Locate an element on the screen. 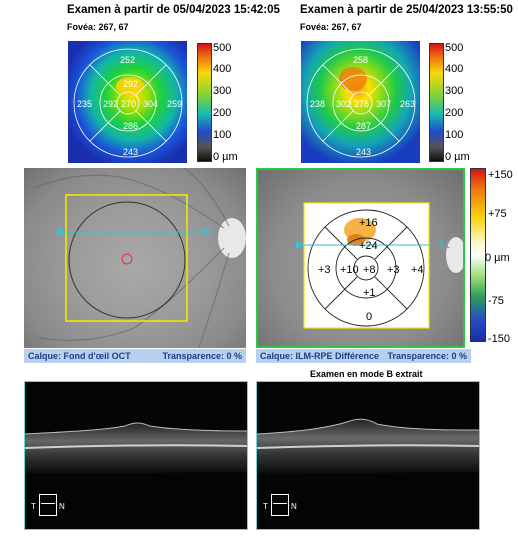 This screenshot has width=518, height=547. left-exam-title: Examen à partir de 05/04/2023 15:42:05 is located at coordinates (173, 10).